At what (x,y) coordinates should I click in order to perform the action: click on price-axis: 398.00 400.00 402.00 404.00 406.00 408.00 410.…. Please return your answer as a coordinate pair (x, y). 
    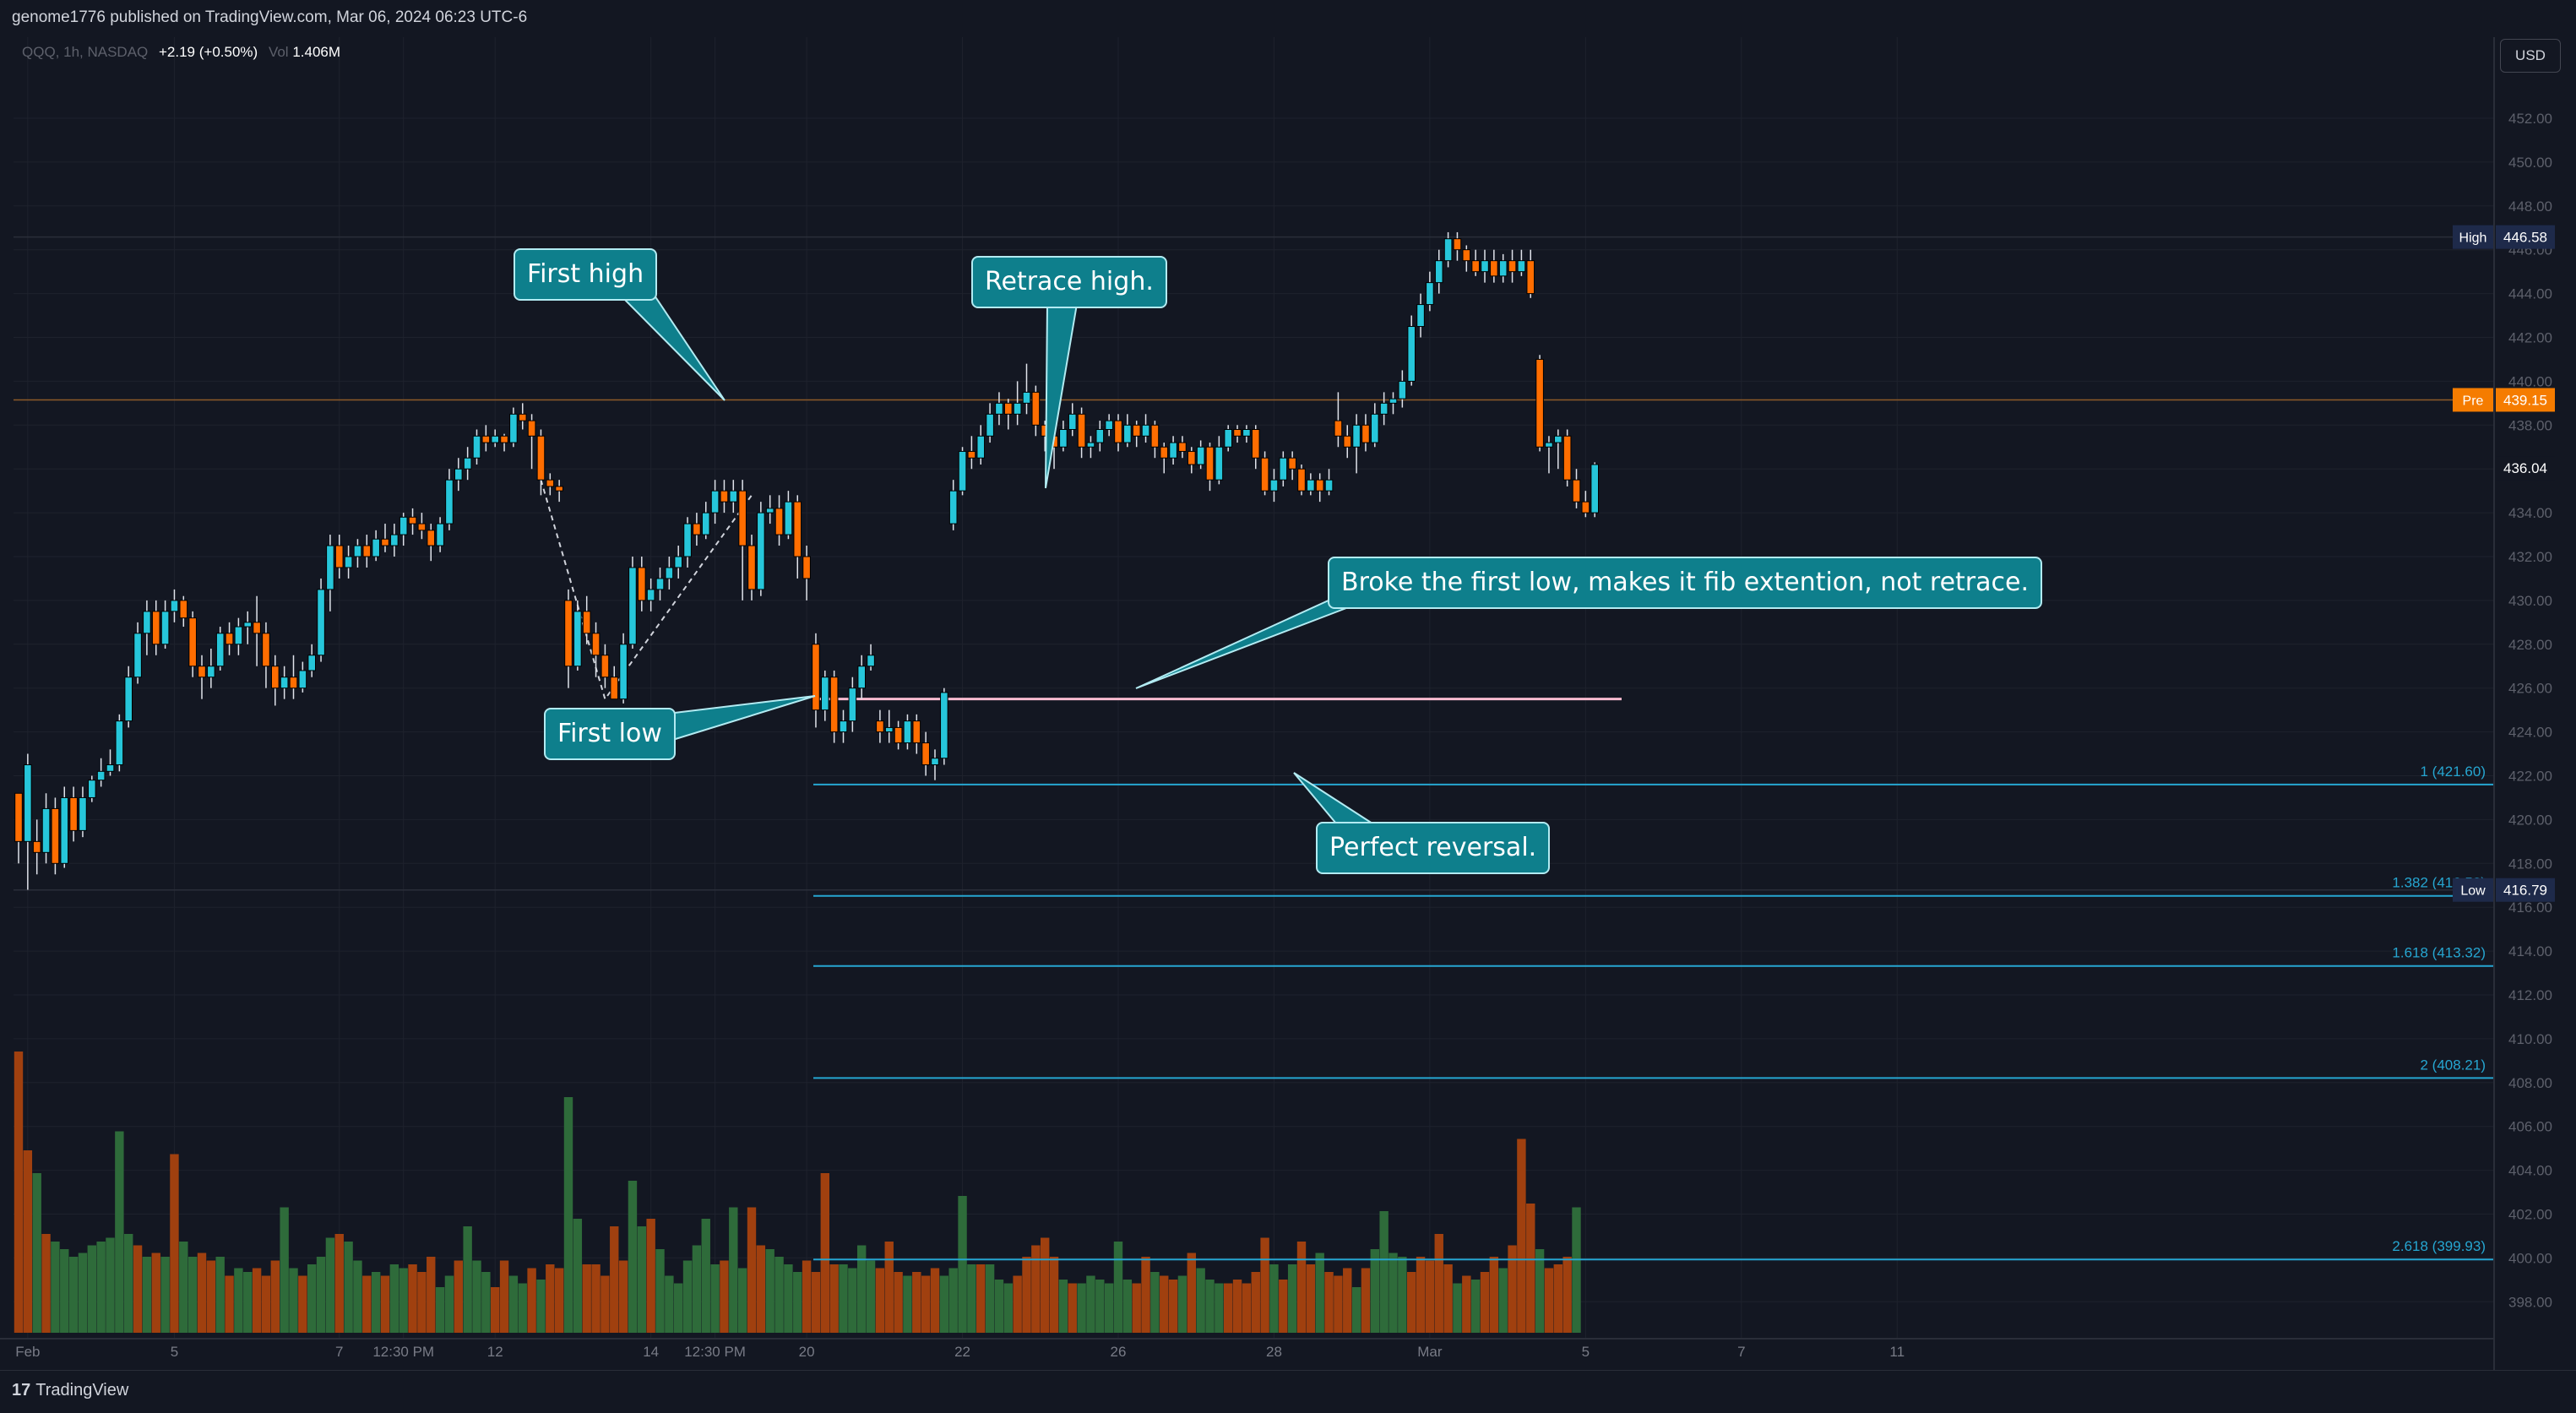
    Looking at the image, I should click on (2522, 703).